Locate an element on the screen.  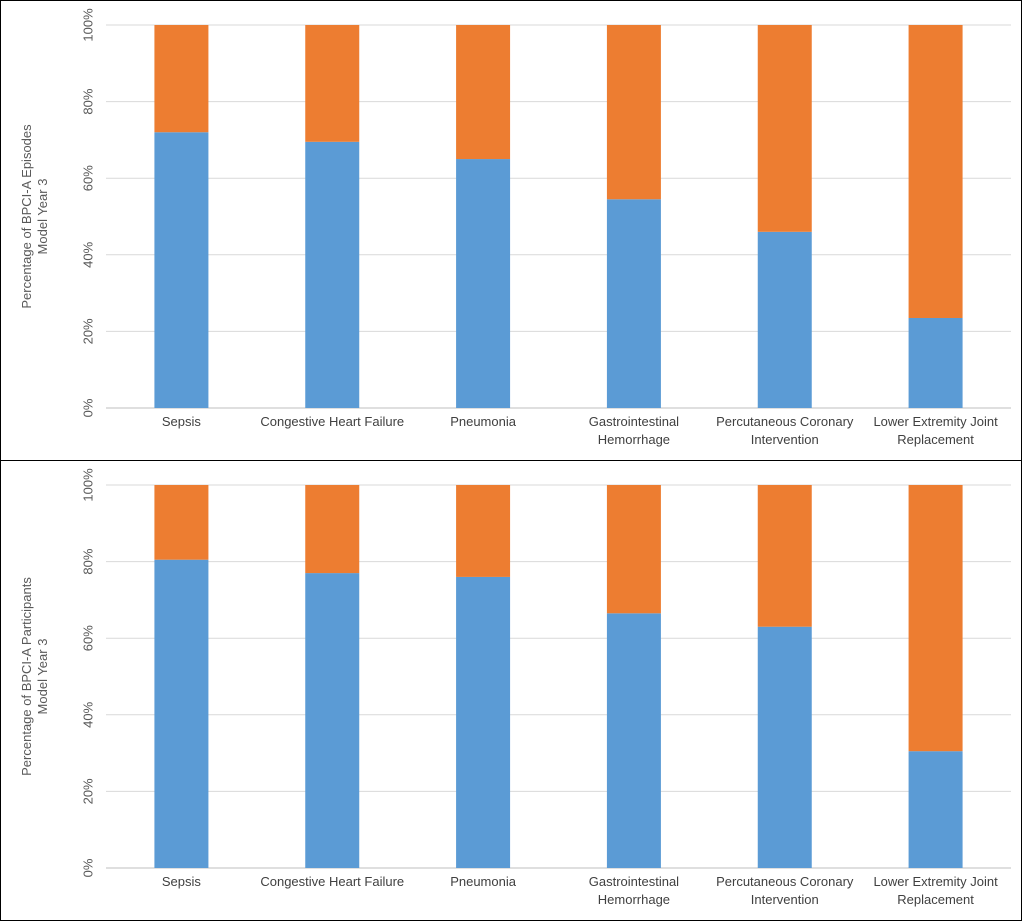
y-axis-label: Percentage of BPCI-A Participants is located at coordinates (26, 676).